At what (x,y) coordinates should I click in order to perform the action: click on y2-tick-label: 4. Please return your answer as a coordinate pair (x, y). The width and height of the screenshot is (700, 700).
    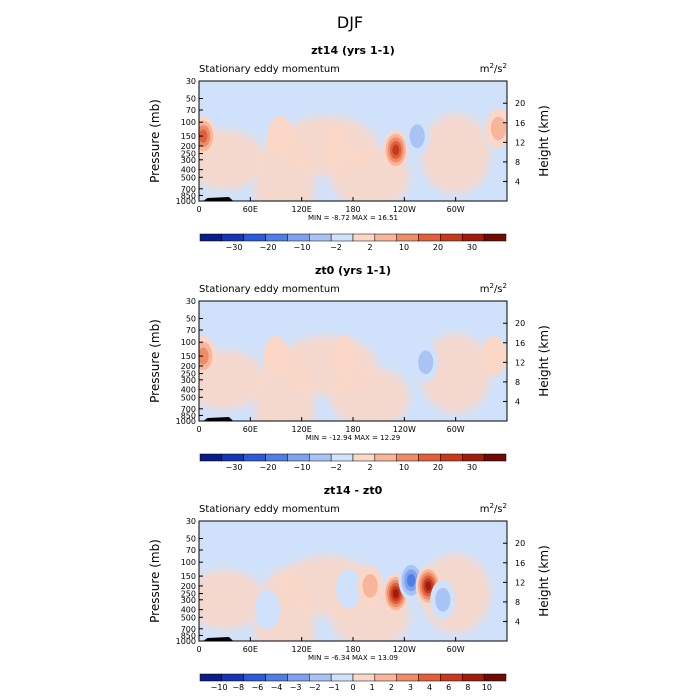
    Looking at the image, I should click on (517, 621).